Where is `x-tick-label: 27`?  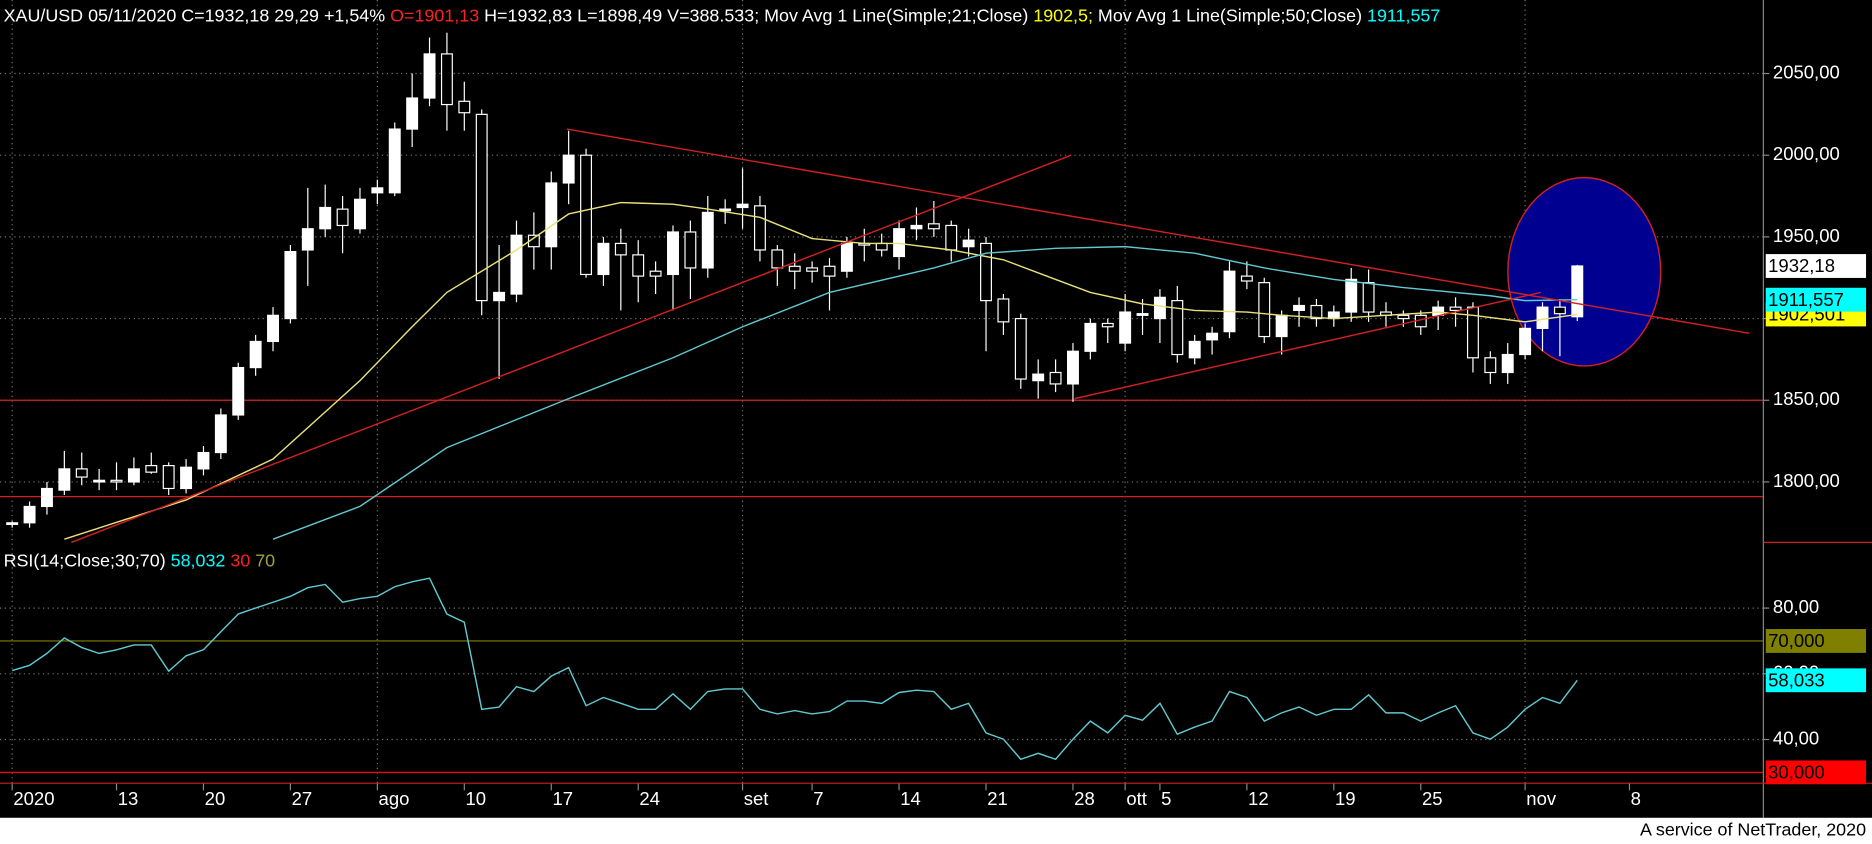
x-tick-label: 27 is located at coordinates (302, 798).